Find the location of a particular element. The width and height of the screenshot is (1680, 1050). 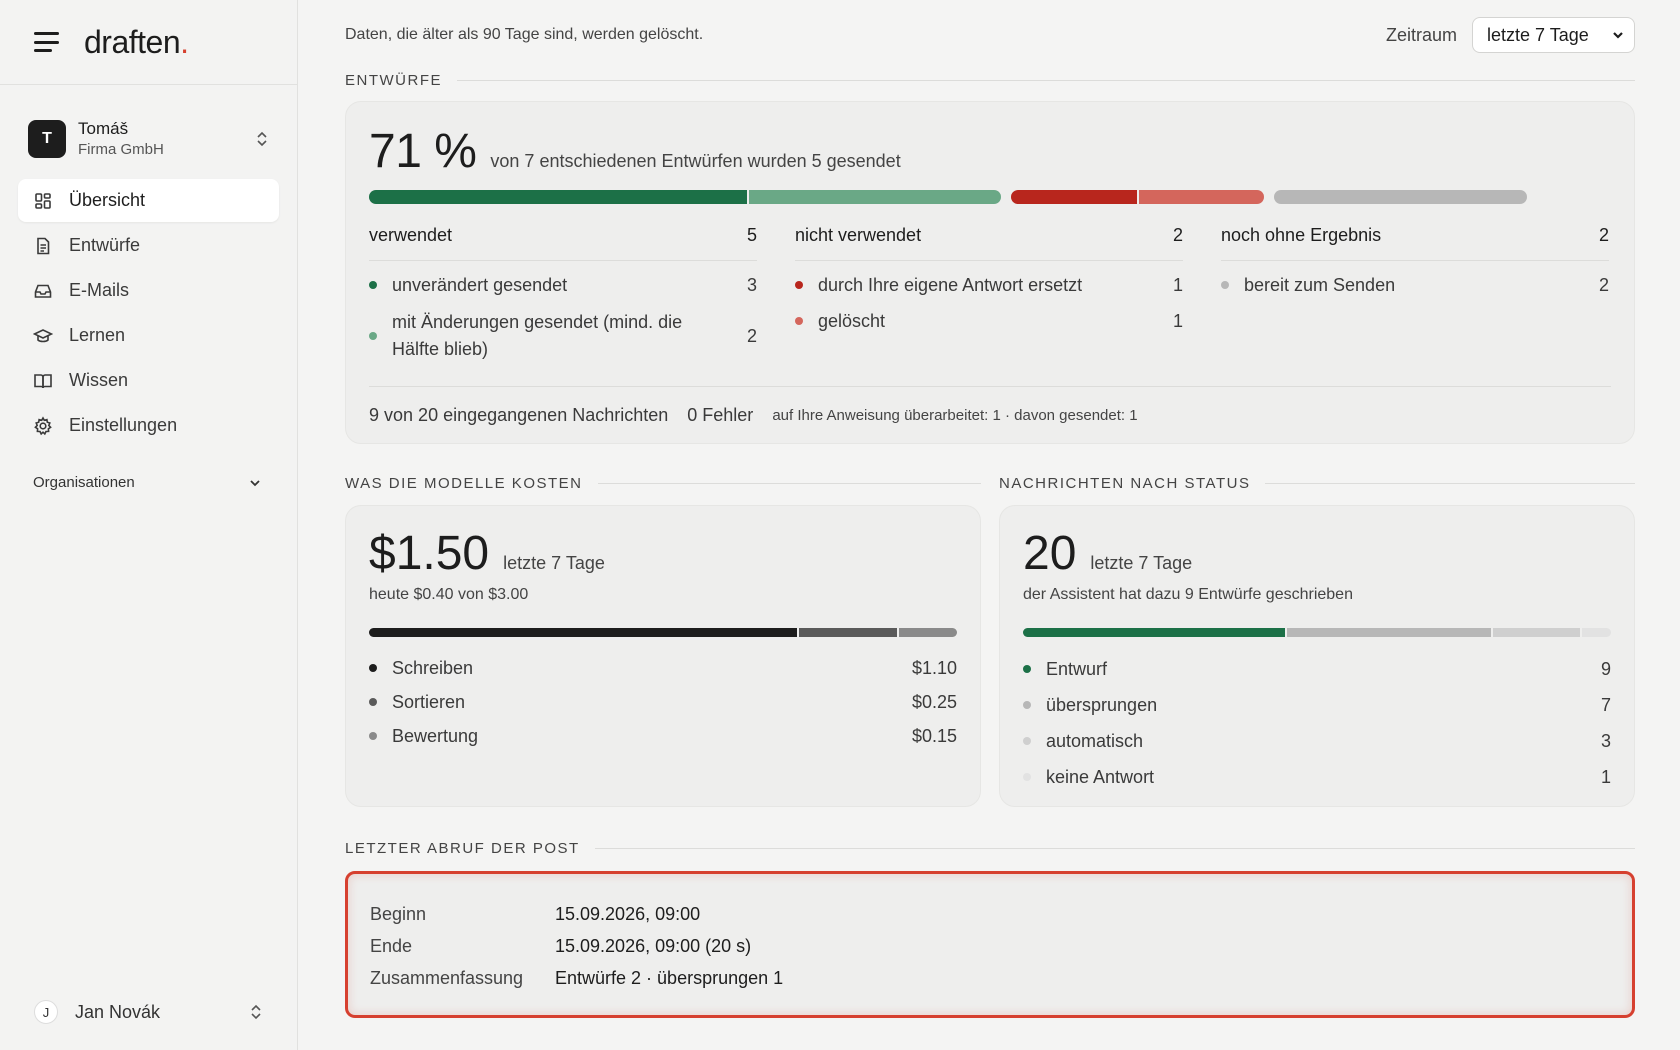

section-title-last-fetch: LETZTER ABRUF DER POST is located at coordinates (990, 848).